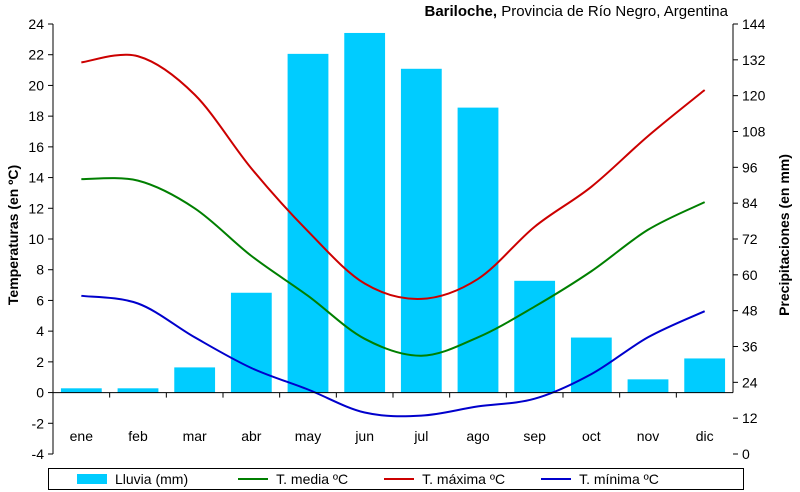  I want to click on legend-item-min: T. mínima ºC, so click(600, 479).